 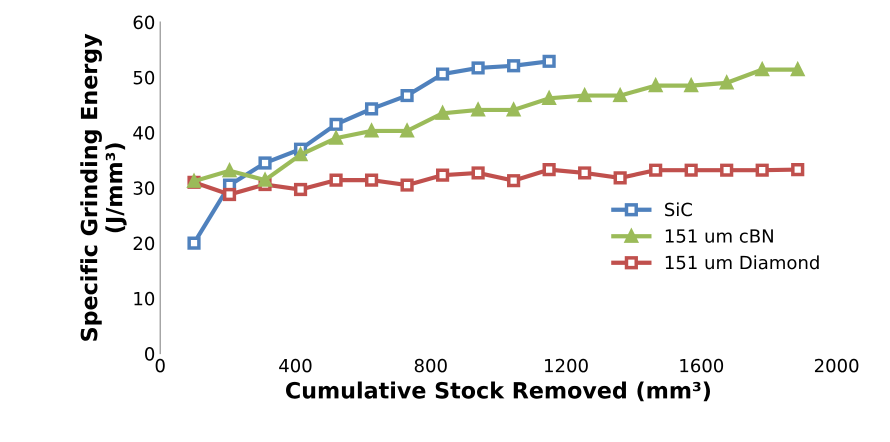 I want to click on y-tick-label: 50, so click(x=144, y=77).